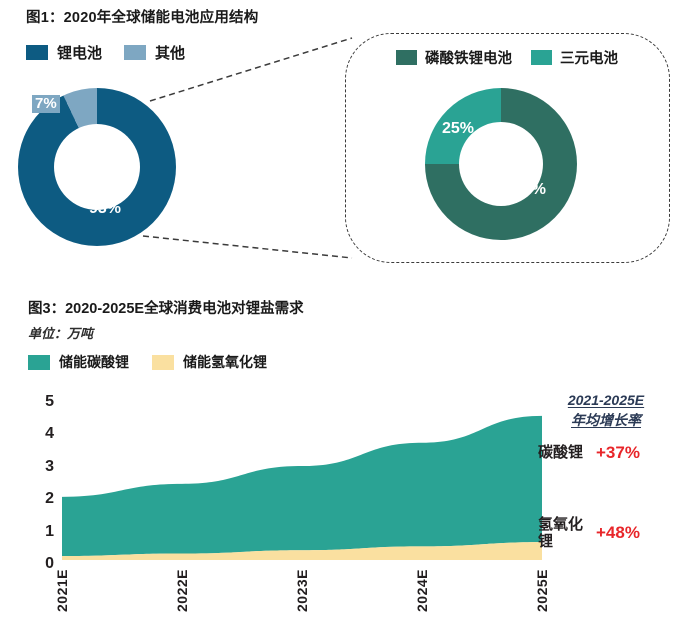 Image resolution: width=683 pixels, height=627 pixels. I want to click on legend-swatch-nmc, so click(541, 57).